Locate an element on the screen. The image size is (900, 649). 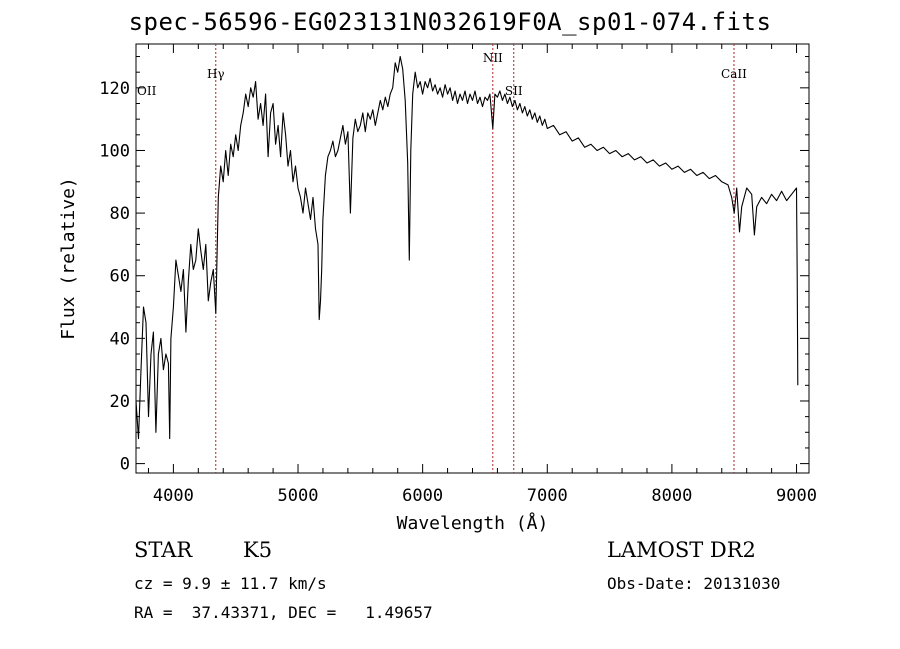
x-tick-label: 8000 is located at coordinates (671, 496).